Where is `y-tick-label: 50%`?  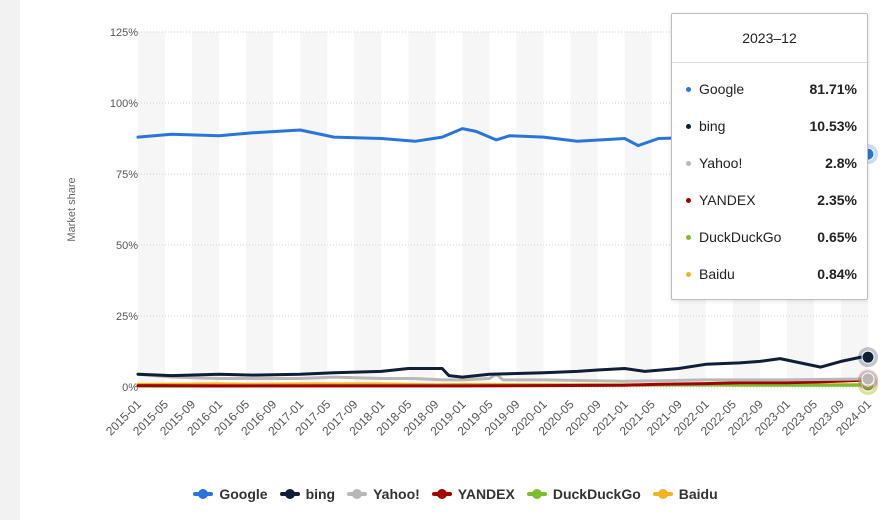
y-tick-label: 50% is located at coordinates (127, 246).